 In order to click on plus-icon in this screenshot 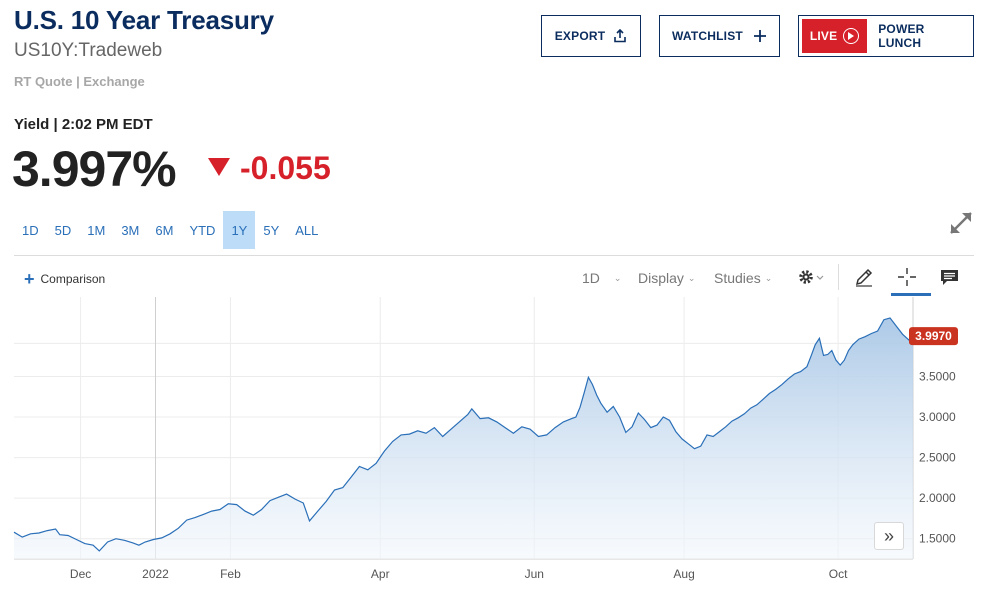, I will do `click(759, 36)`.